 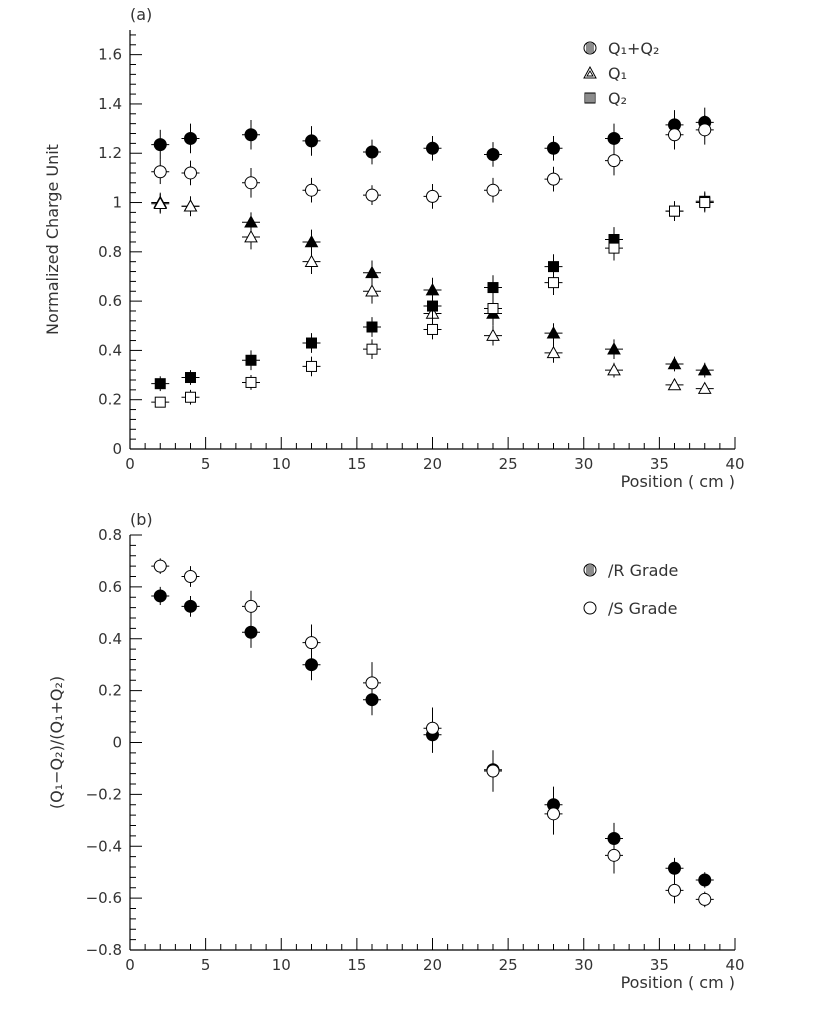 I want to click on series-square-open, so click(x=432, y=300).